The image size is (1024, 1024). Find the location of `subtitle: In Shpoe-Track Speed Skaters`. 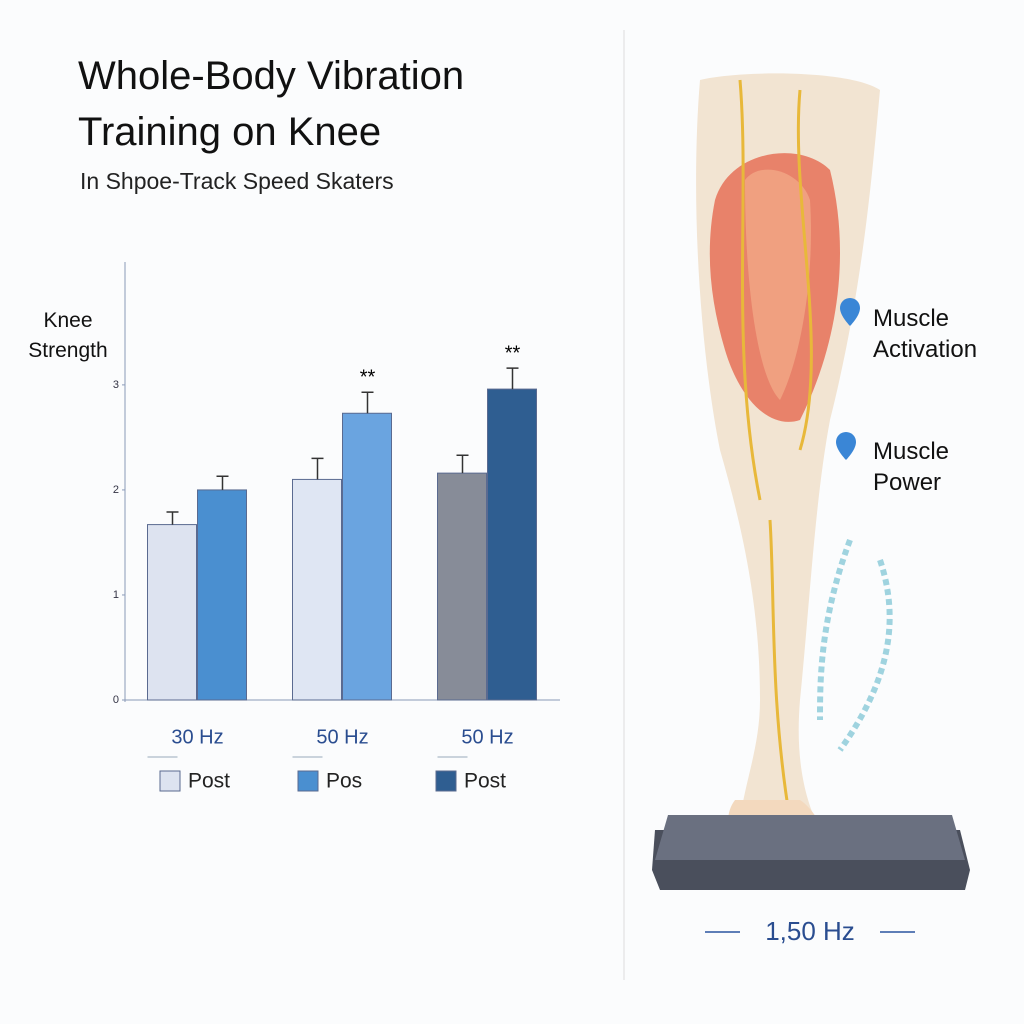

subtitle: In Shpoe-Track Speed Skaters is located at coordinates (237, 181).